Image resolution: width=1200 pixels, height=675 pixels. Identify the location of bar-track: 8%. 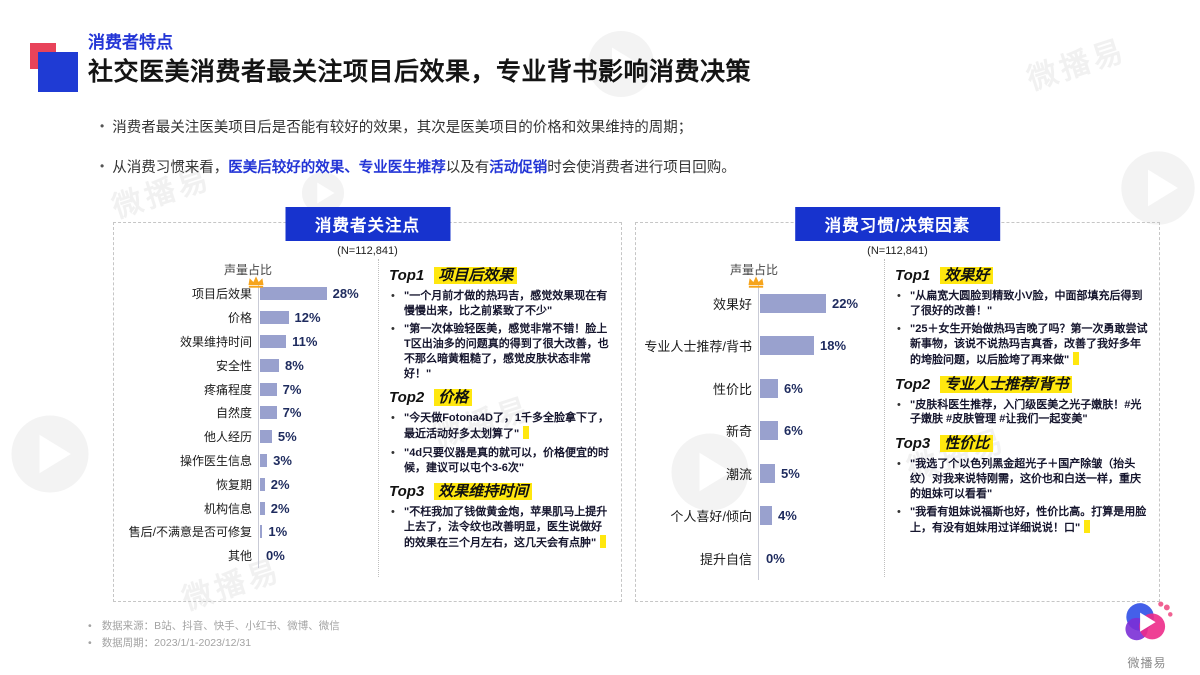
(315, 365).